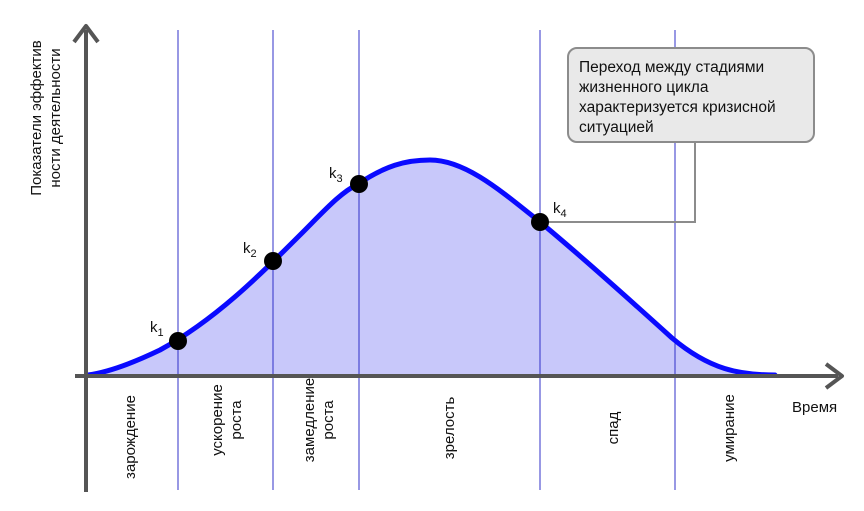 This screenshot has height=511, width=864. Describe the element at coordinates (36, 118) in the screenshot. I see `y-axis-label-line-1: Показатели эффектив` at that location.